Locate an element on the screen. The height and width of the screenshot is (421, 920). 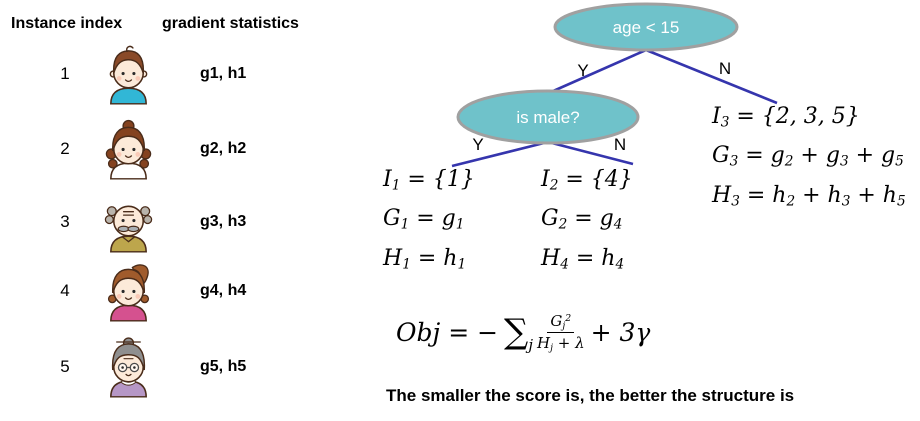
objective-fraction: Gj2 Hj + λ is located at coordinates (561, 333).